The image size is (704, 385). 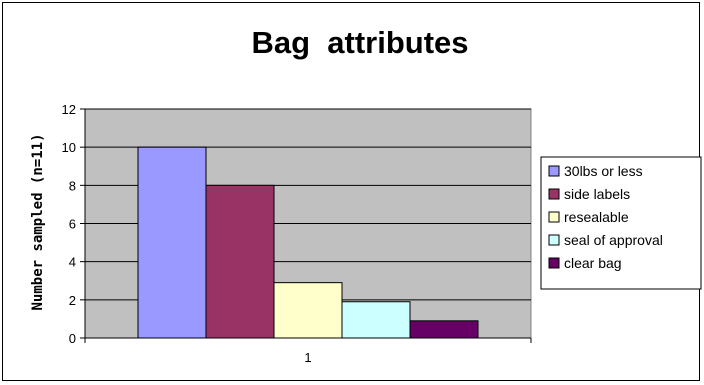 I want to click on chart-title: Bag attributes, so click(x=359, y=42).